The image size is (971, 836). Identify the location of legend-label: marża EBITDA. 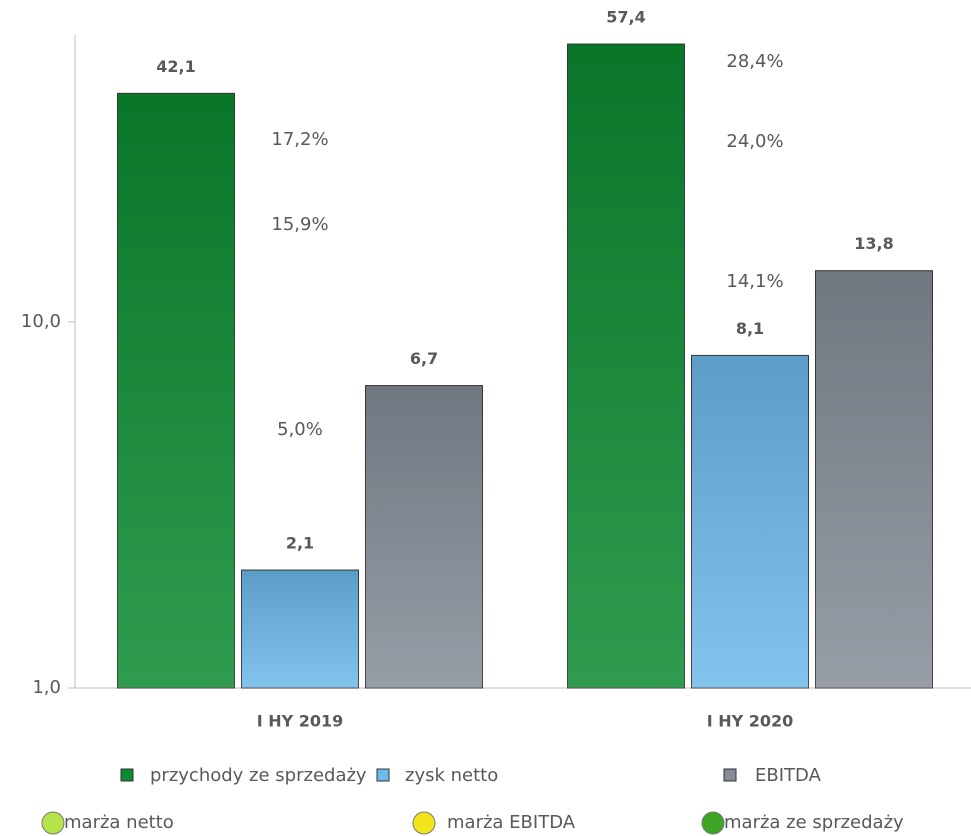
(511, 822).